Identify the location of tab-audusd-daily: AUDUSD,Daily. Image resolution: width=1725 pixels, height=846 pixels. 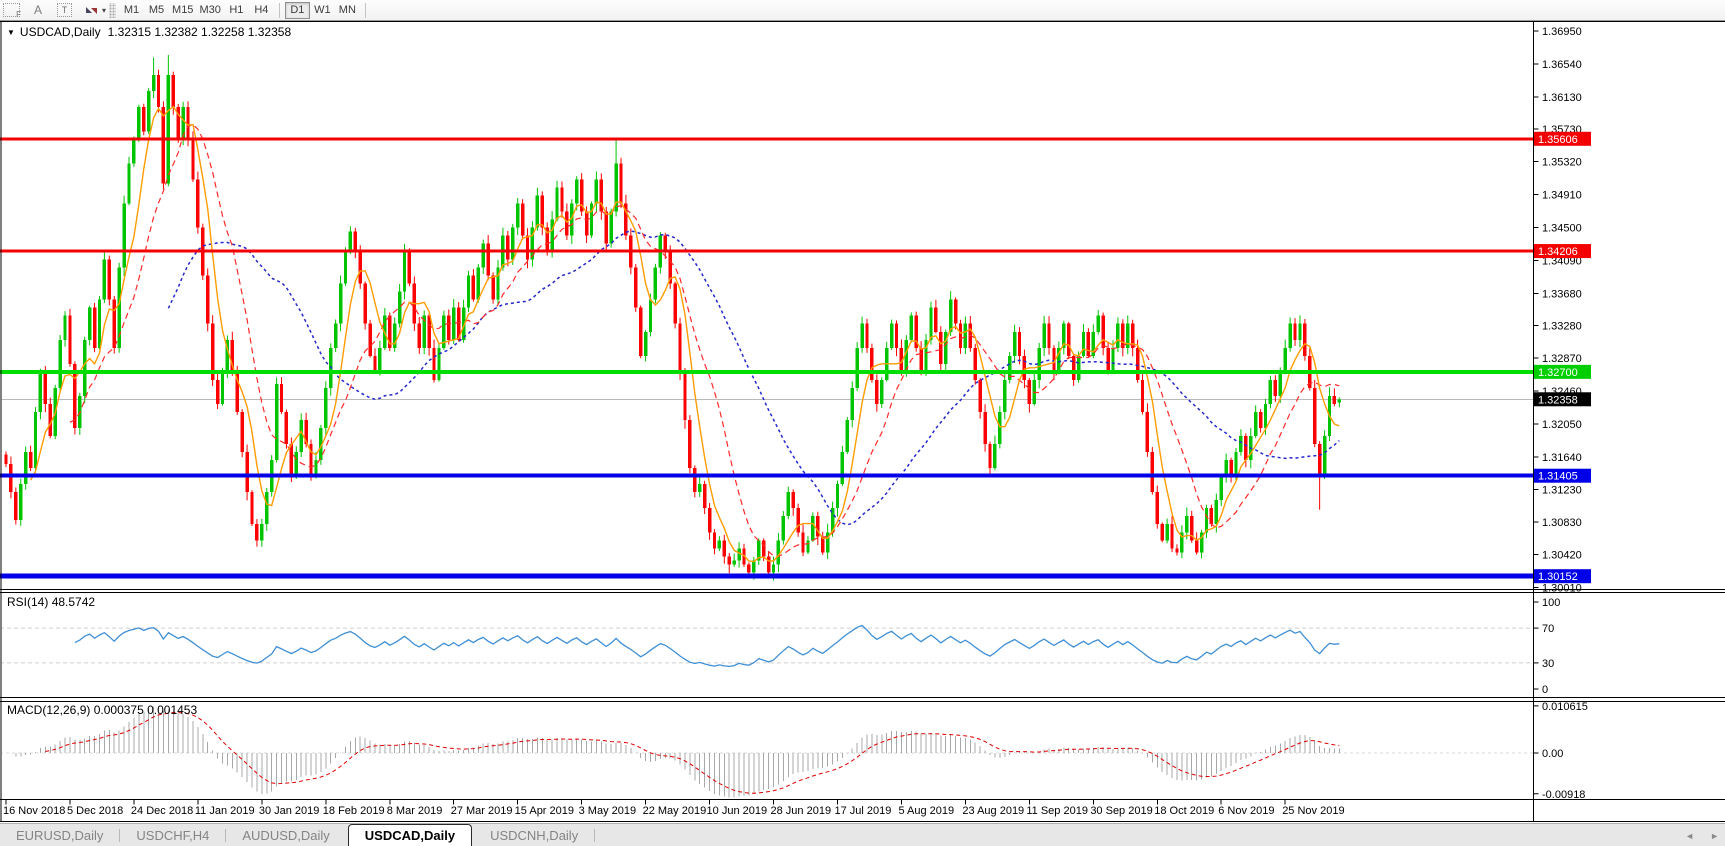
(286, 835).